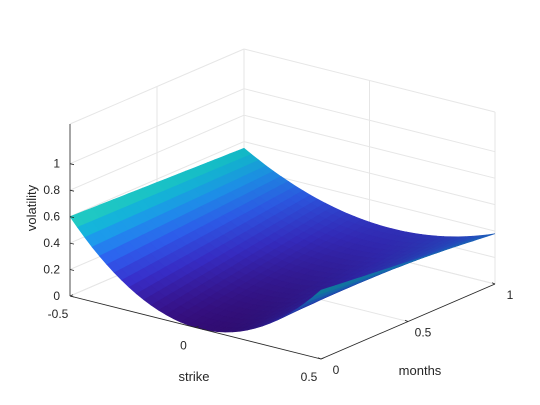 This screenshot has width=540, height=405. What do you see at coordinates (423, 333) in the screenshot?
I see `y-tick-label: 0.5` at bounding box center [423, 333].